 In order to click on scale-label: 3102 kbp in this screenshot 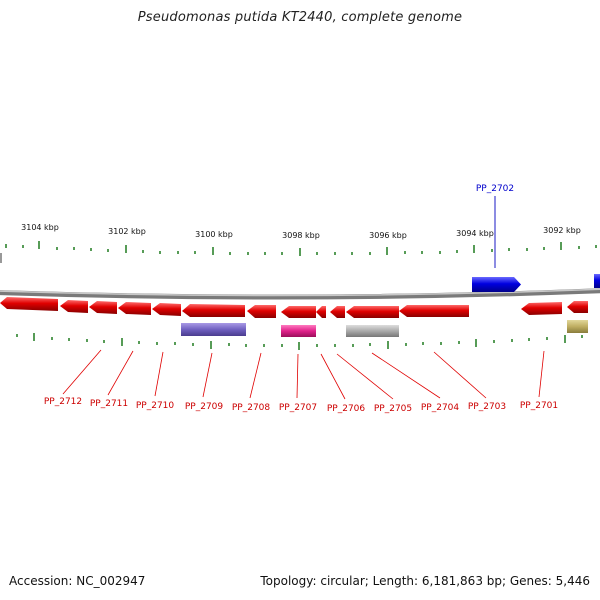, I will do `click(127, 231)`.